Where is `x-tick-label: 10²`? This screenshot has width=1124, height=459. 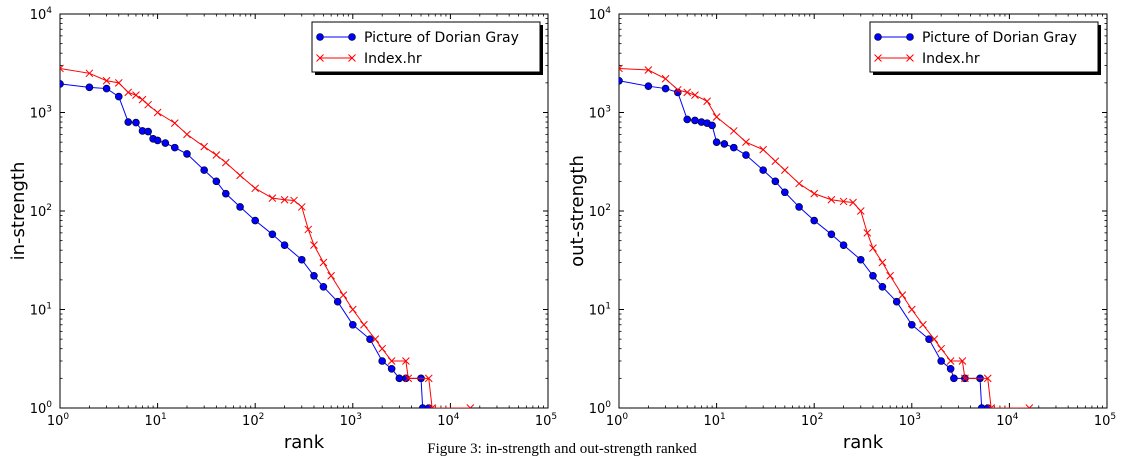 x-tick-label: 10² is located at coordinates (253, 420).